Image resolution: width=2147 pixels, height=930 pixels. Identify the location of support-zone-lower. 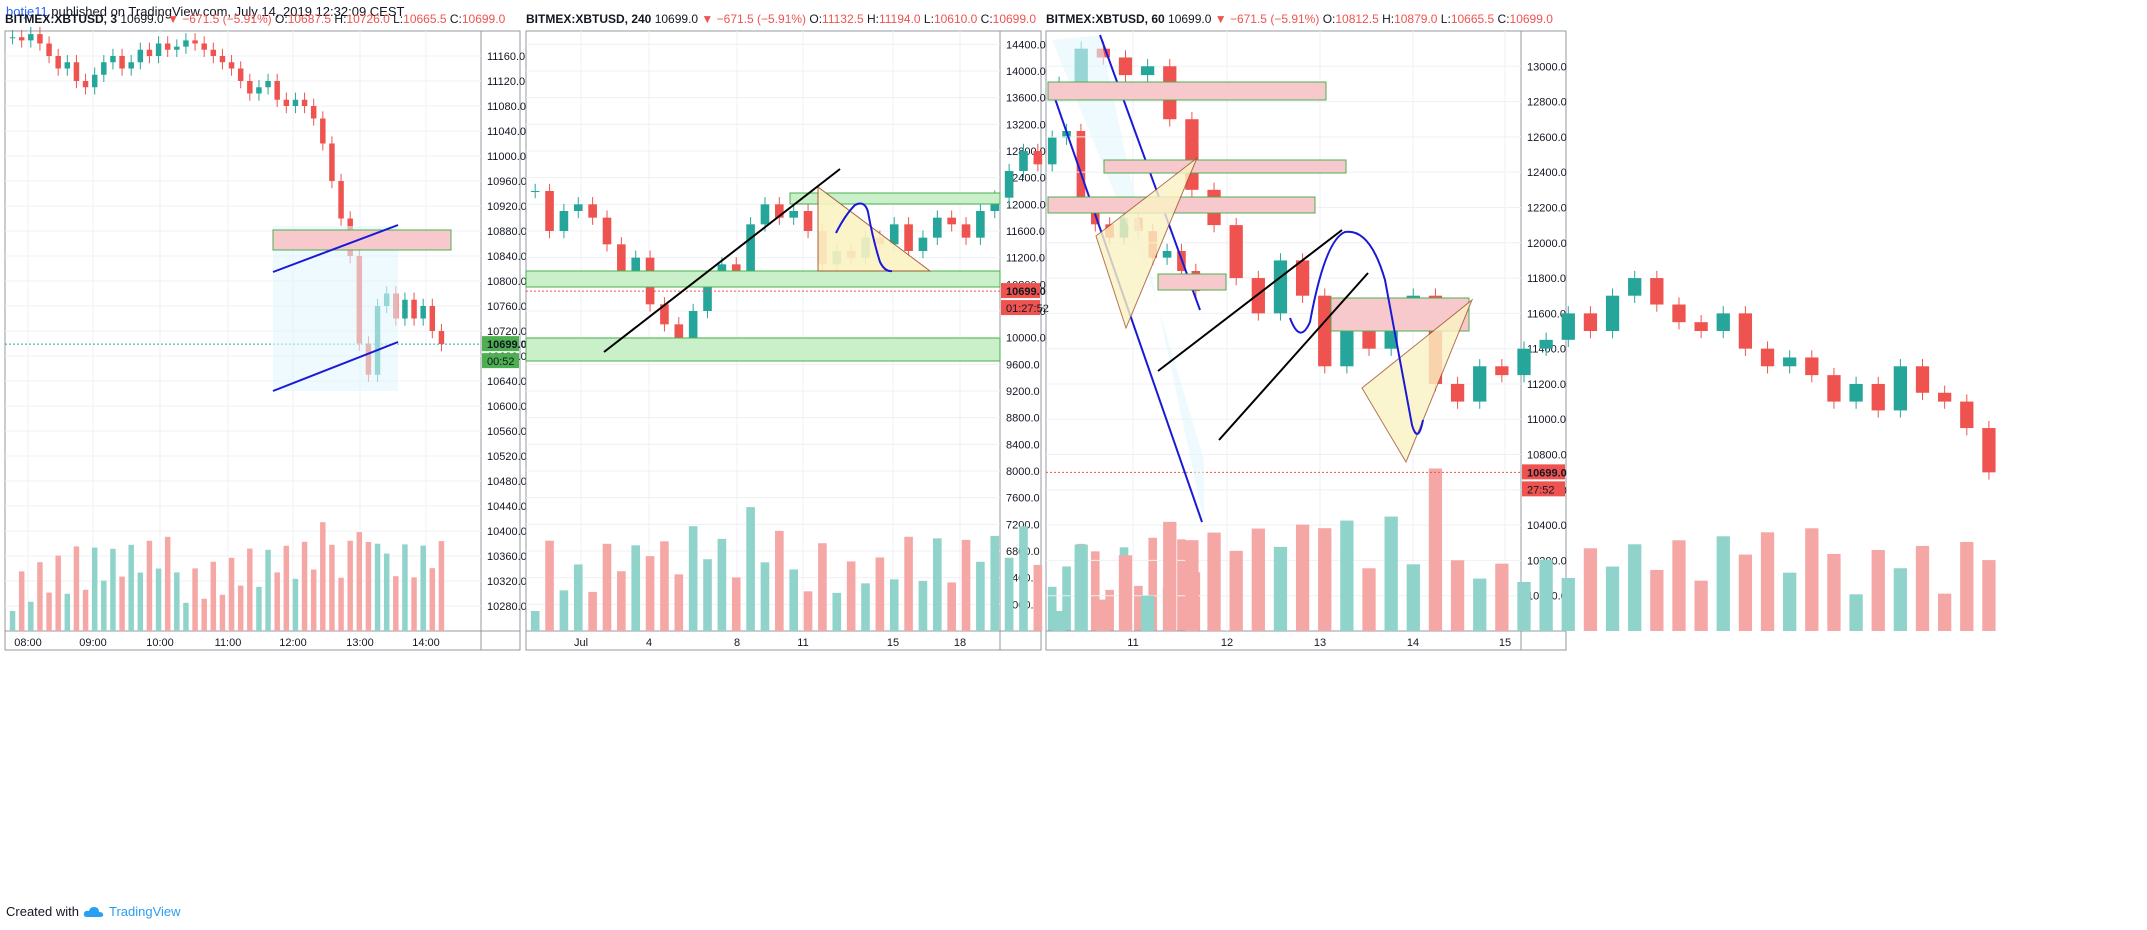
(763, 349).